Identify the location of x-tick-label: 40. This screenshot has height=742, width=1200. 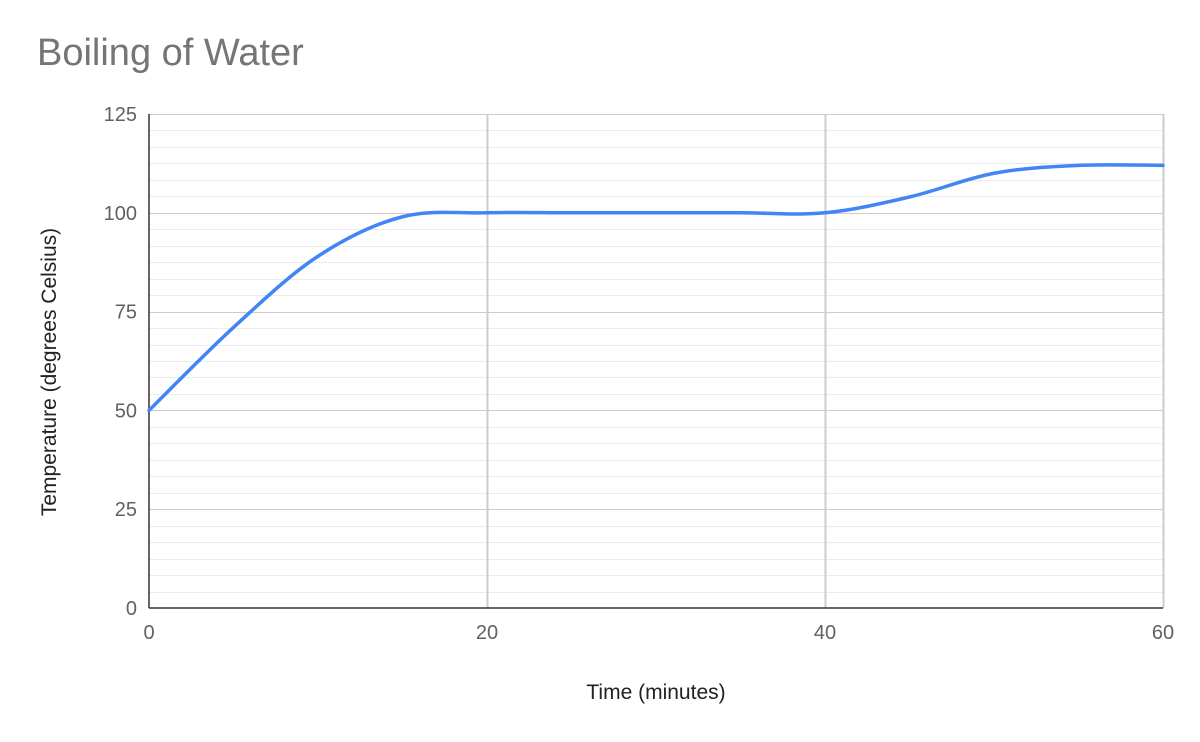
(825, 633).